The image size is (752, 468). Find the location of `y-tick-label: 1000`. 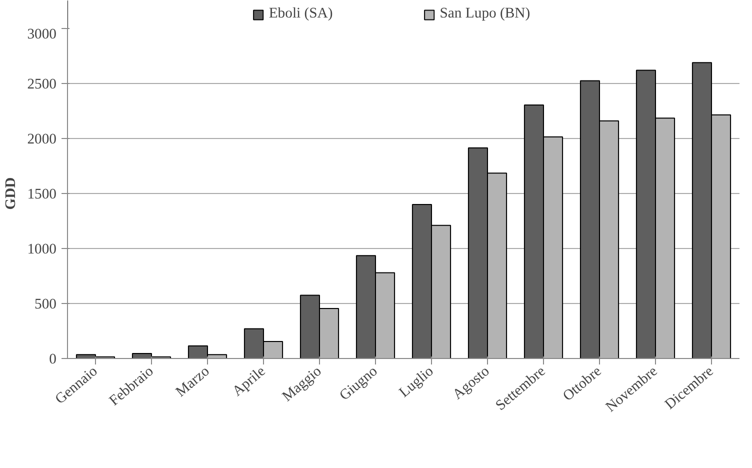

y-tick-label: 1000 is located at coordinates (41, 250).